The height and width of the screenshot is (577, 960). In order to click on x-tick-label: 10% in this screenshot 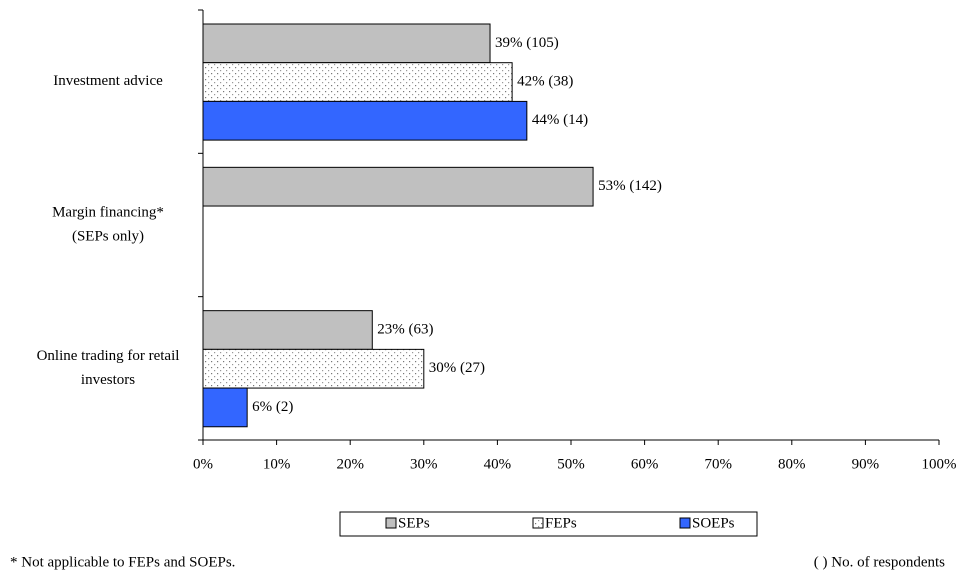, I will do `click(277, 464)`.